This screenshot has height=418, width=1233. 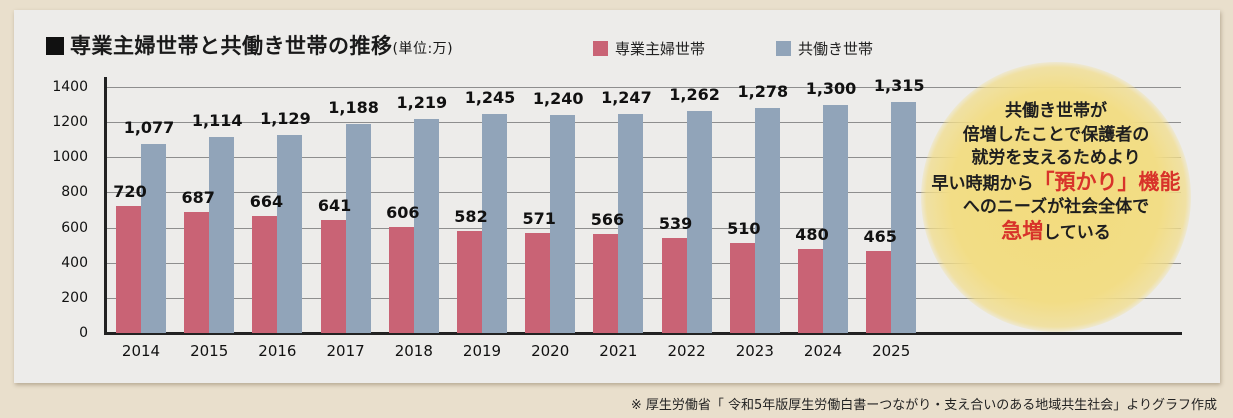 I want to click on value-label-housewife: 582, so click(x=471, y=216).